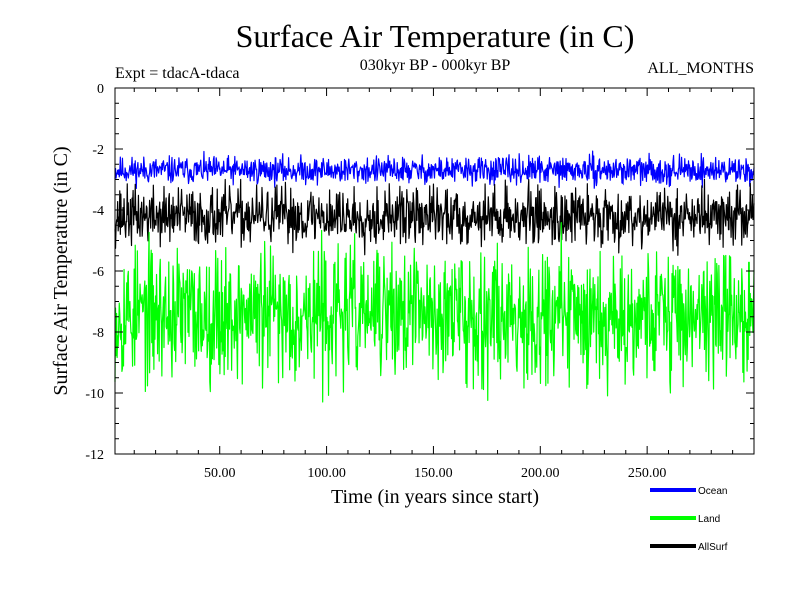 The width and height of the screenshot is (800, 600). What do you see at coordinates (540, 473) in the screenshot?
I see `x-tick-label: 200.00` at bounding box center [540, 473].